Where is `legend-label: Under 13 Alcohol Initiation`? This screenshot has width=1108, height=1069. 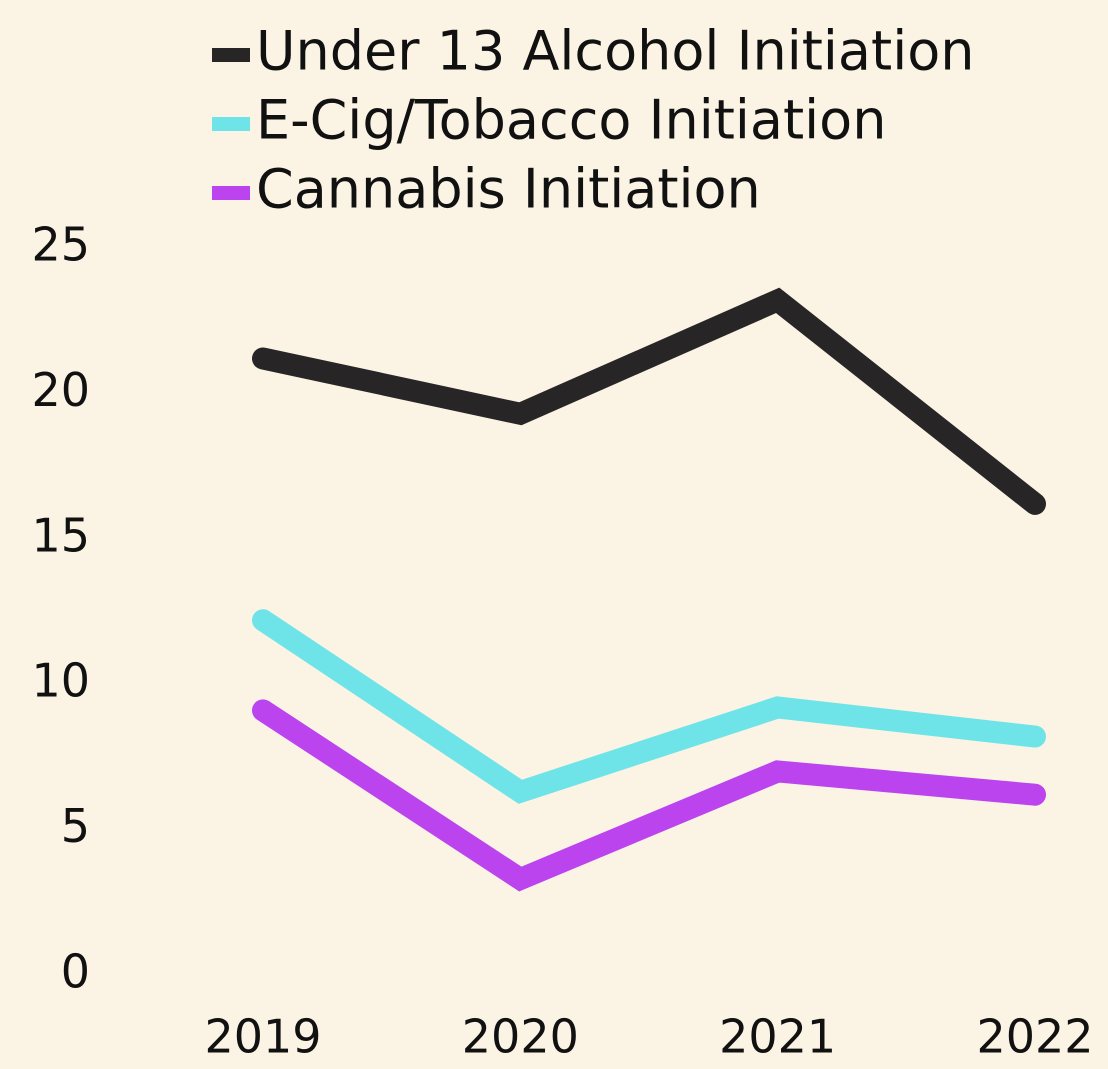 legend-label: Under 13 Alcohol Initiation is located at coordinates (615, 51).